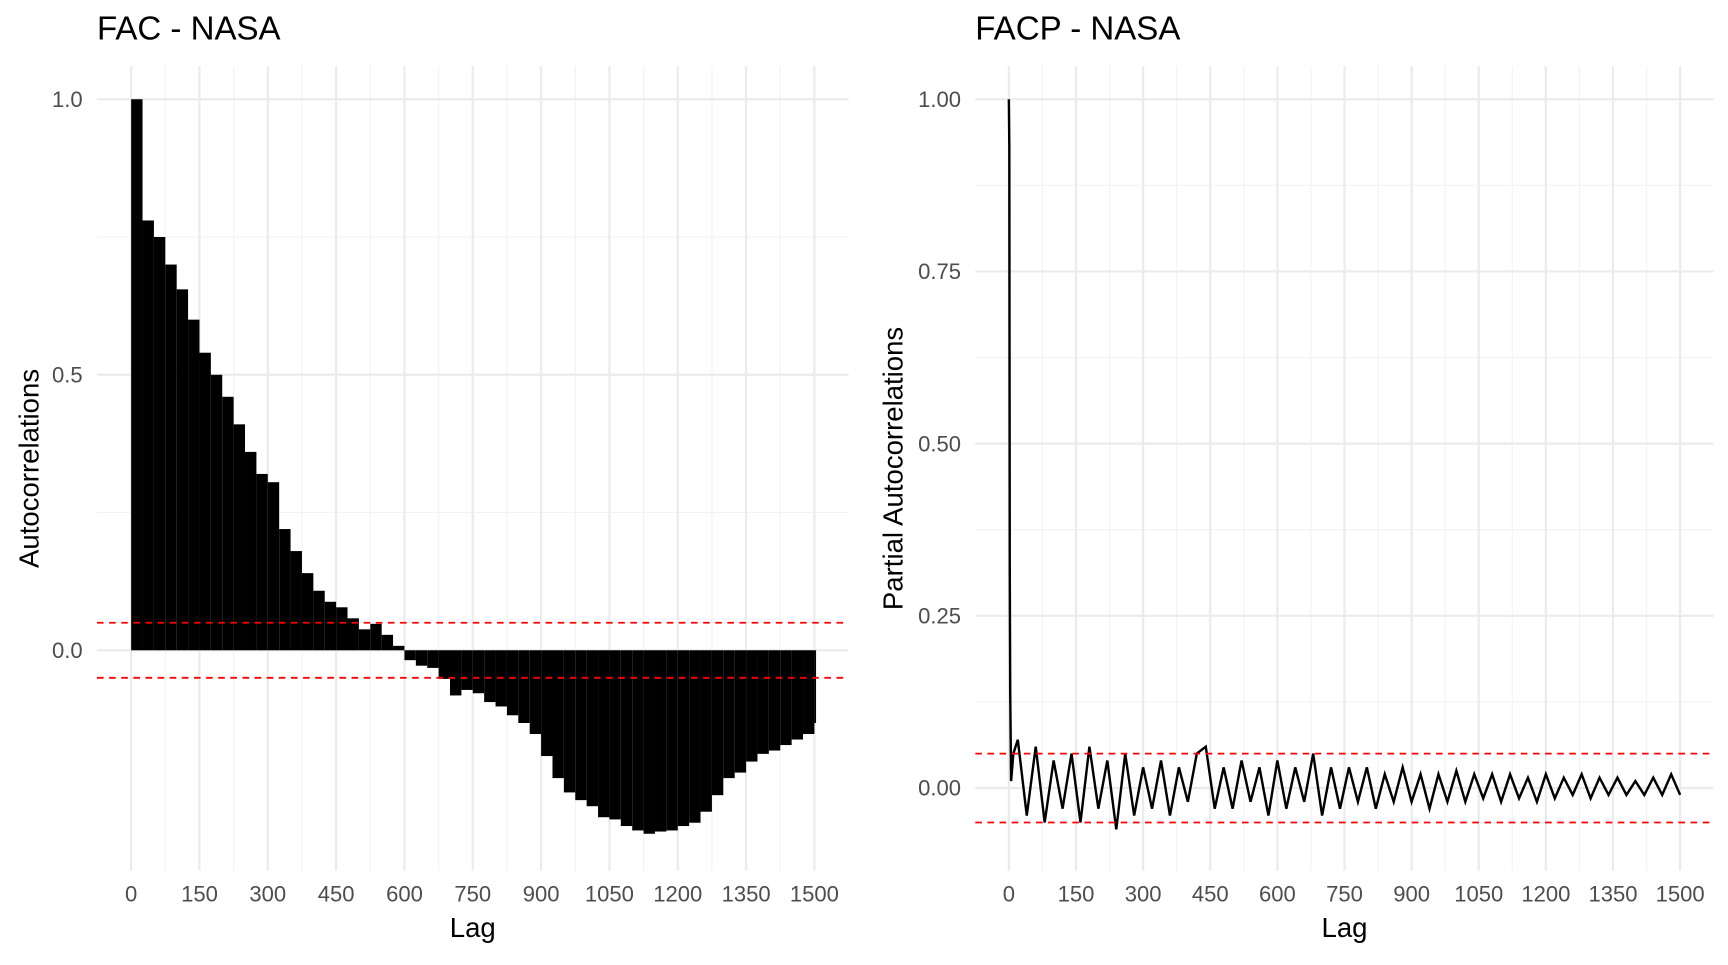 The width and height of the screenshot is (1728, 965). I want to click on y-tick-label: 0.75, so click(939, 271).